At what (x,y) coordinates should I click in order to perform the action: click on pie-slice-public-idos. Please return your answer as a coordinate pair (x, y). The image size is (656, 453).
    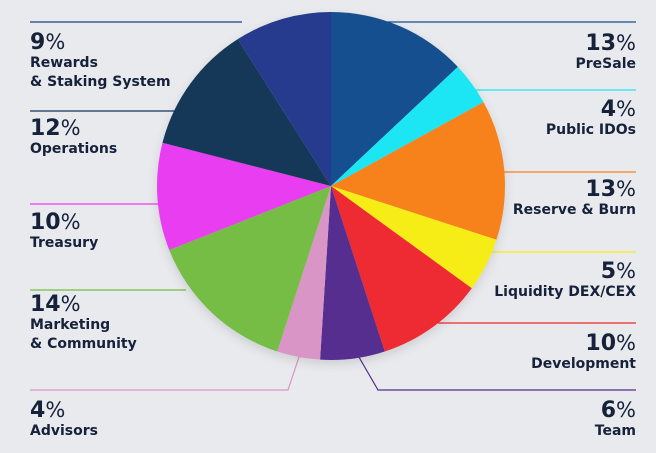
    Looking at the image, I should click on (407, 126).